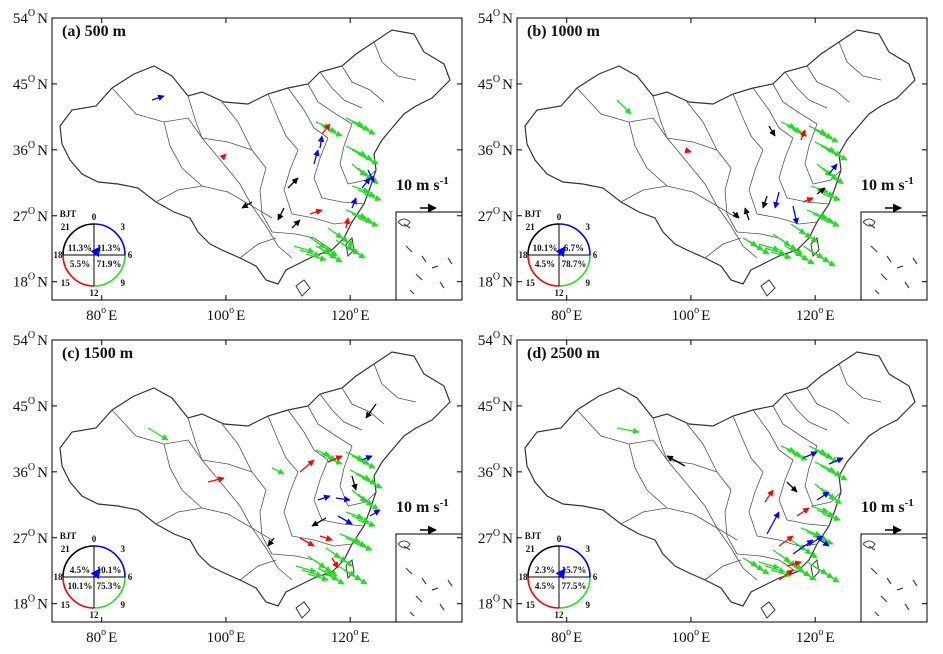  Describe the element at coordinates (422, 184) in the screenshot. I see `scale-label: 10 m s-1` at that location.